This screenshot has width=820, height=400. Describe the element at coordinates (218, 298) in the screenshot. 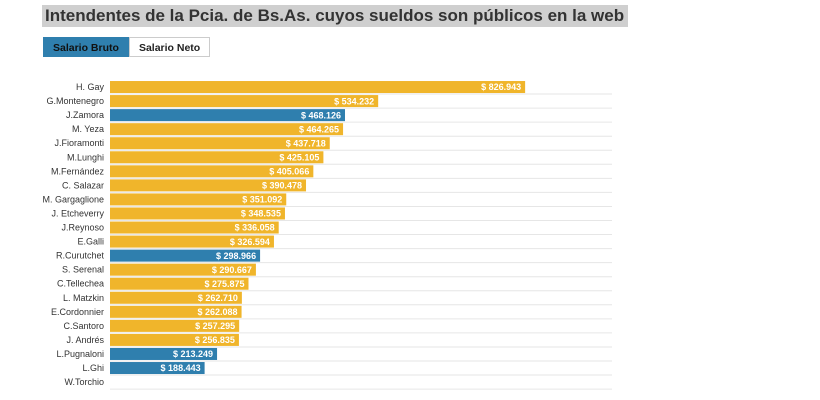

I see `data-label: $ 262.710` at that location.